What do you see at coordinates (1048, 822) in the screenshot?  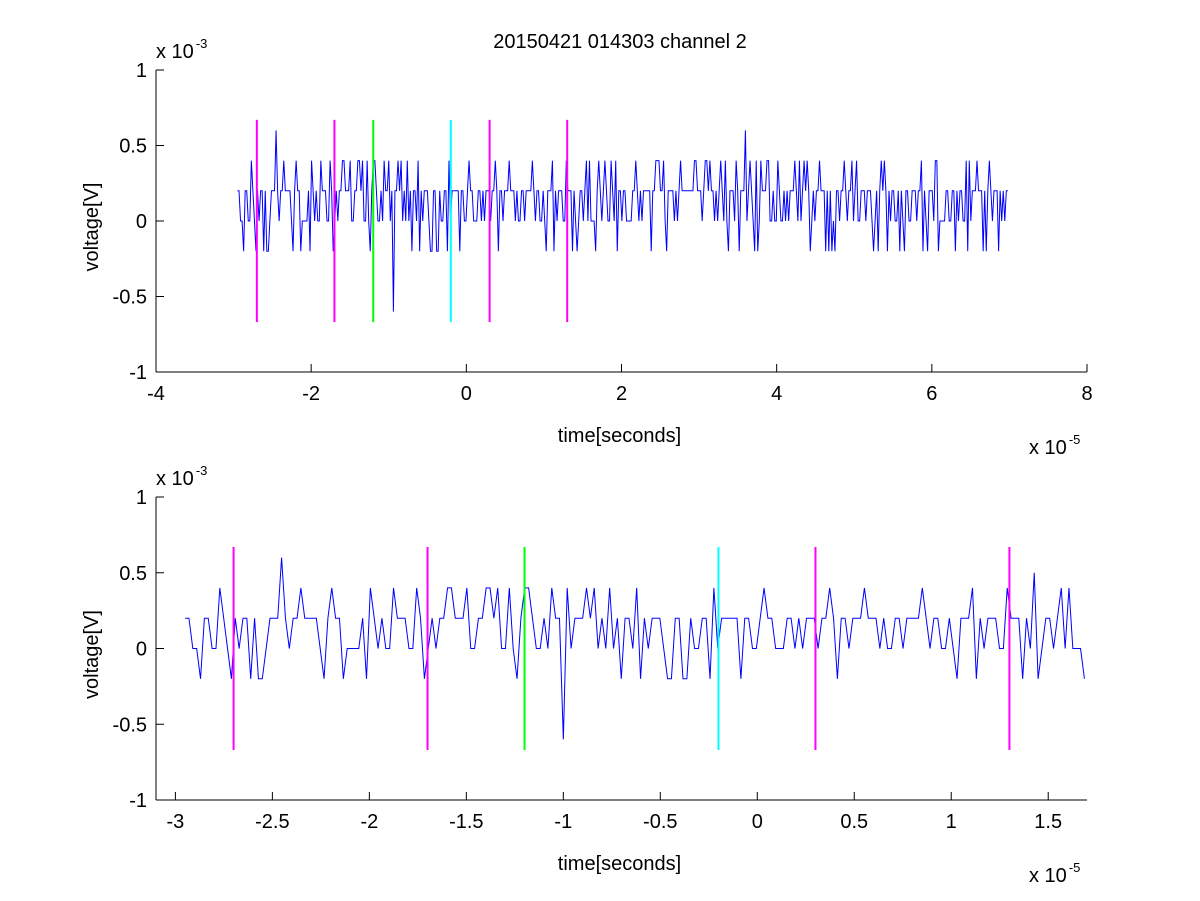 I see `x-tick-label: 1.5` at bounding box center [1048, 822].